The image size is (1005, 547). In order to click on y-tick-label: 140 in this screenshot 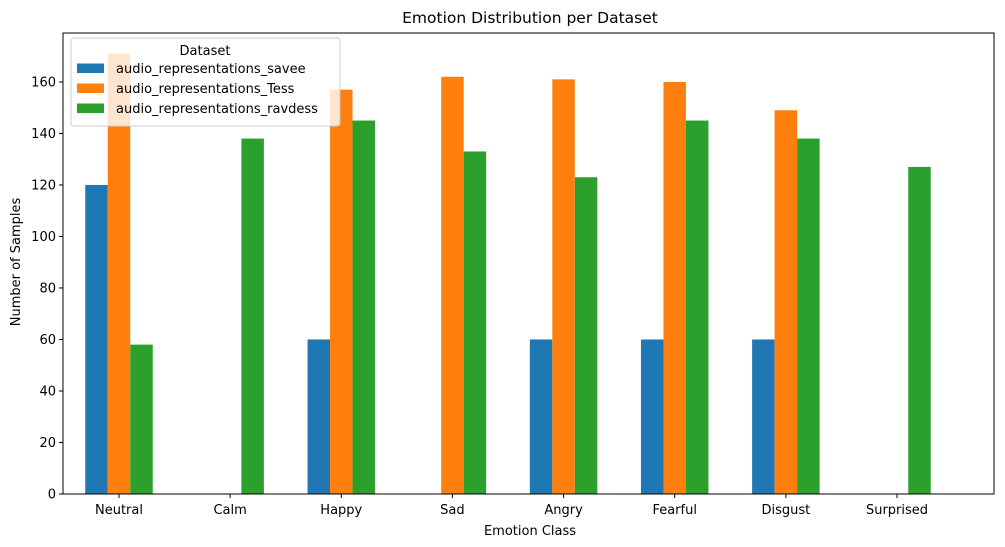, I will do `click(43, 134)`.